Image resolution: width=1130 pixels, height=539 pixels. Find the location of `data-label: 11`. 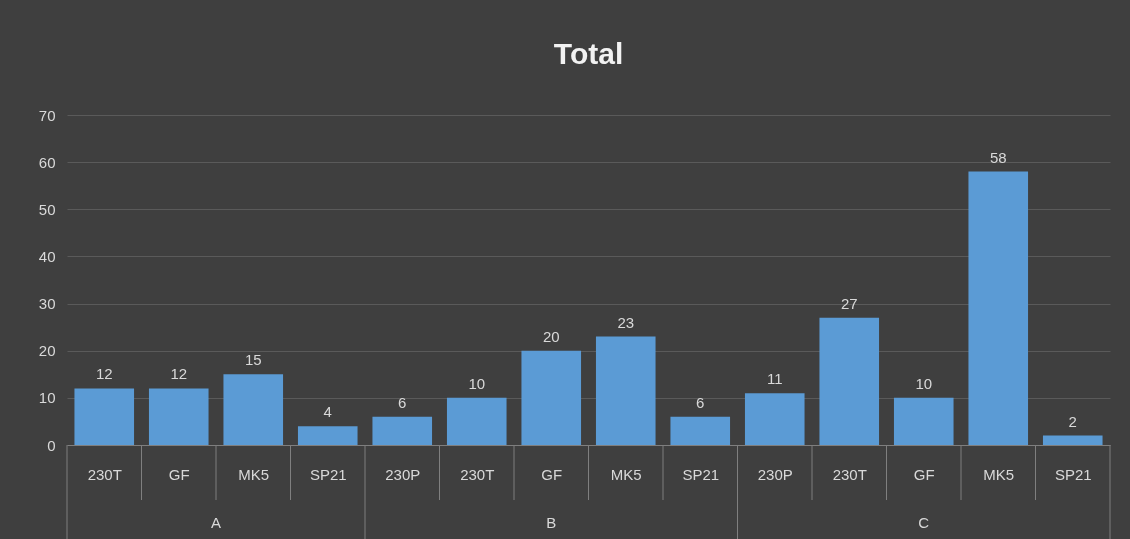

data-label: 11 is located at coordinates (774, 379).